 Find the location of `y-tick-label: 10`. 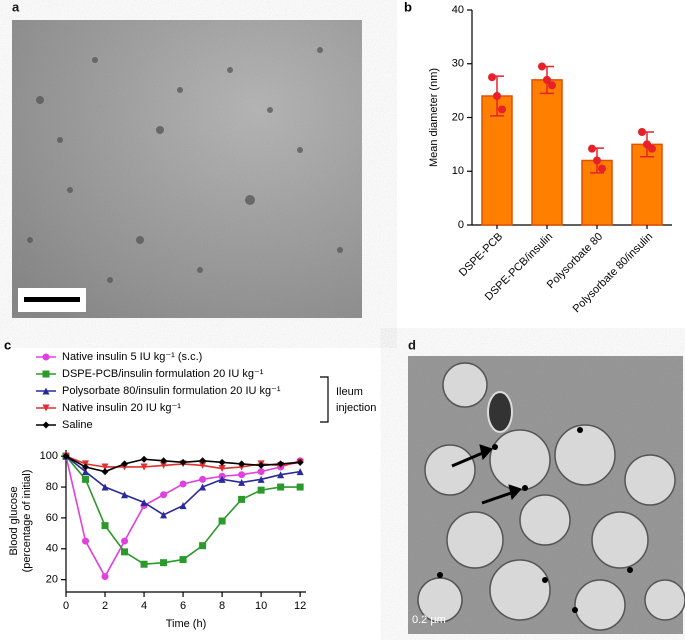

y-tick-label: 10 is located at coordinates (458, 171).